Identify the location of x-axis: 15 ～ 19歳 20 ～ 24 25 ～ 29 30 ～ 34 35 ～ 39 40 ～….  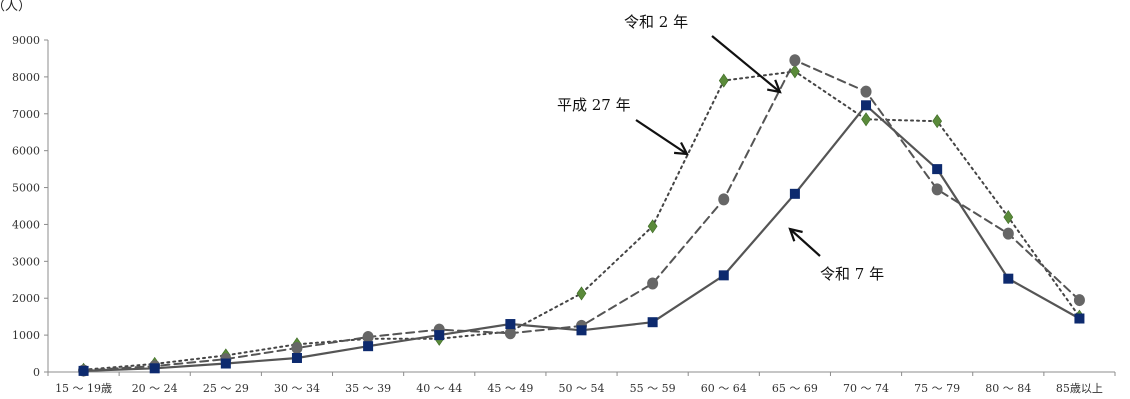
(581, 383).